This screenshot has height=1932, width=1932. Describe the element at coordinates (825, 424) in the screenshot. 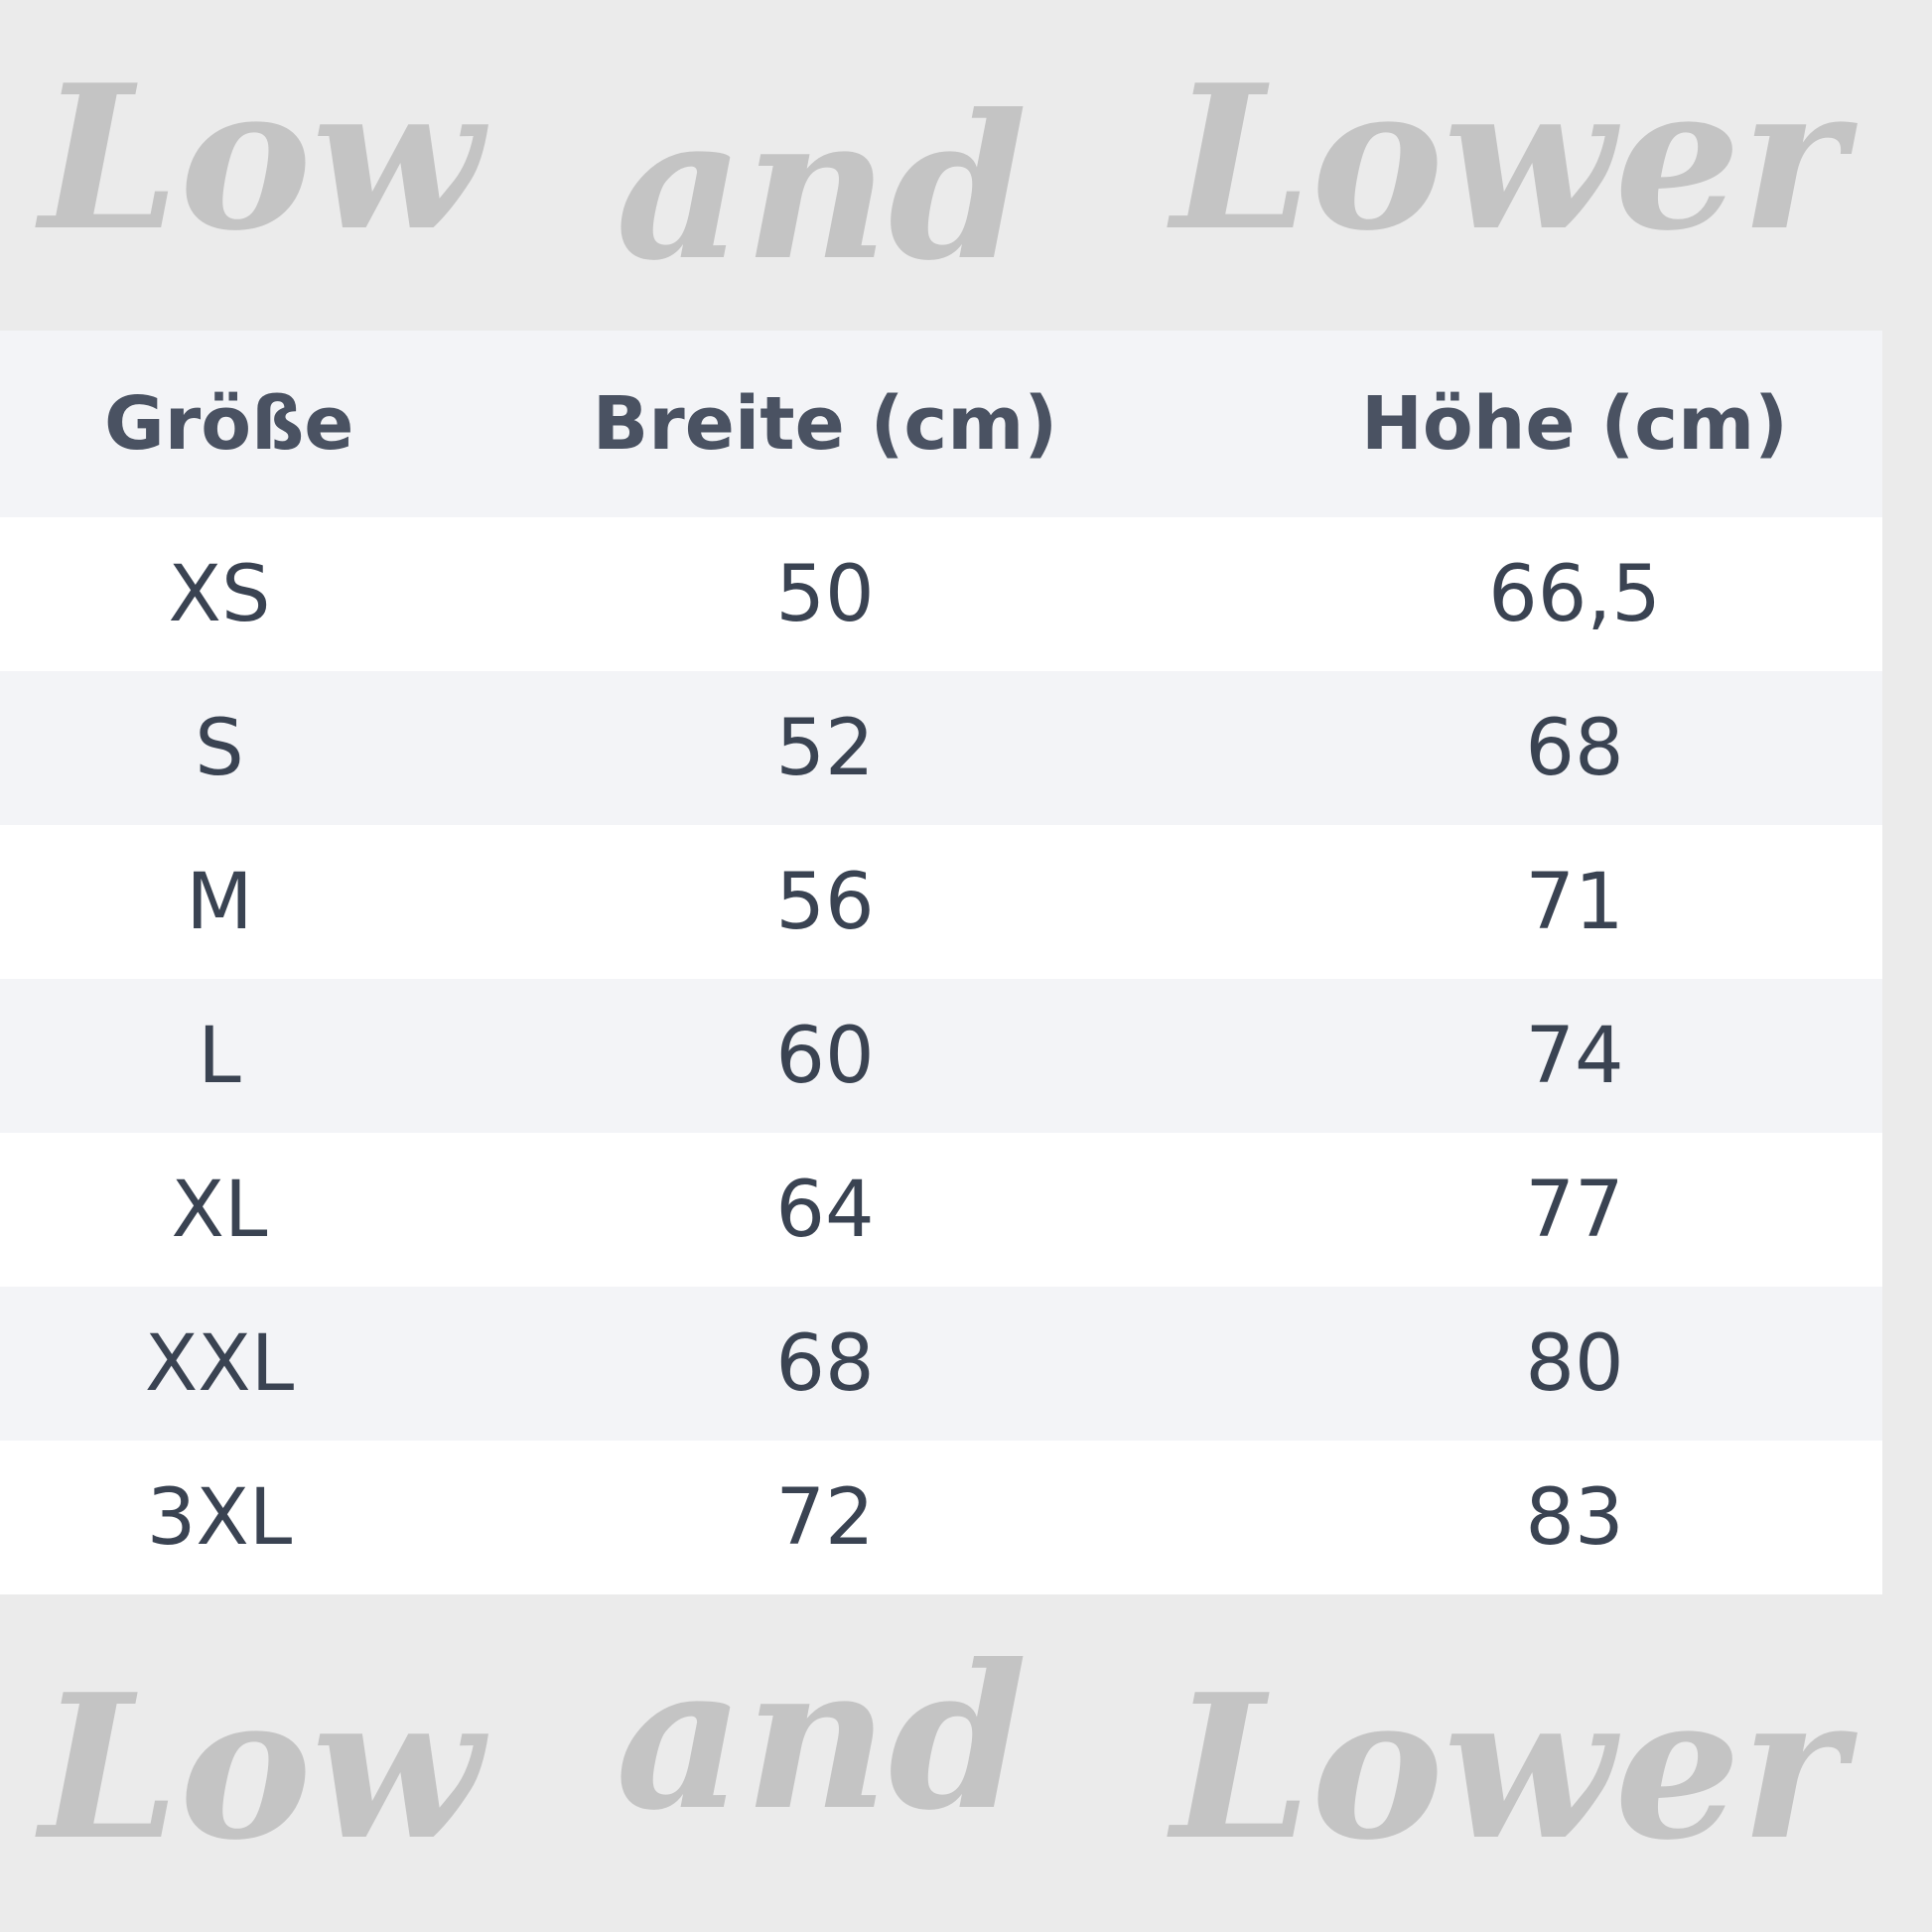

I see `header-width: Breite (cm)` at that location.